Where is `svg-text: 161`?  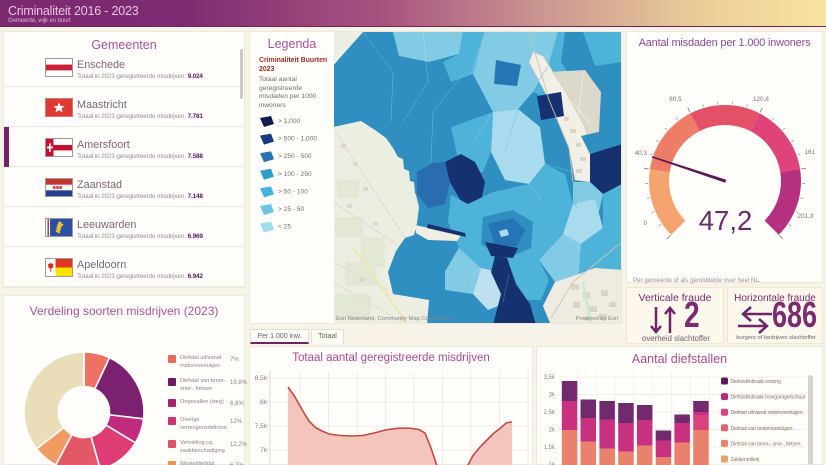 svg-text: 161 is located at coordinates (810, 152).